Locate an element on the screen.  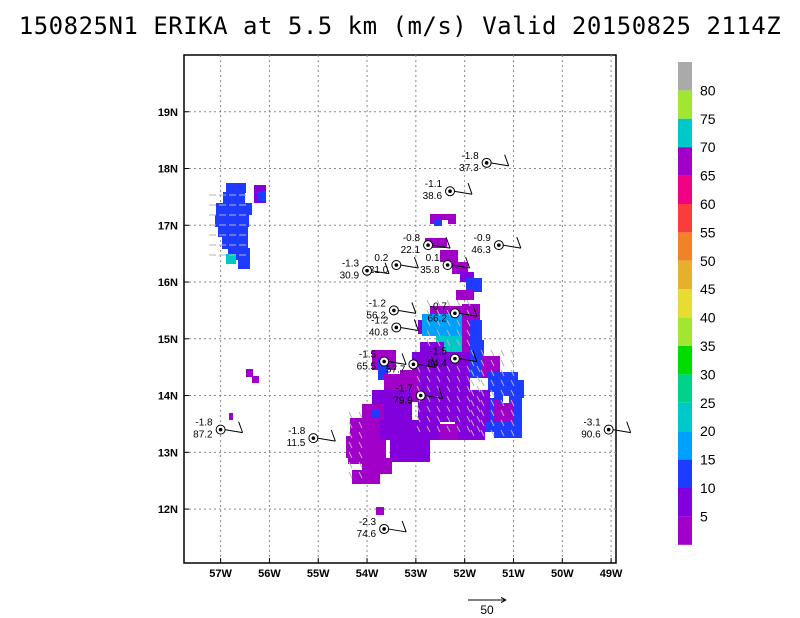
observation-value: 90.6 is located at coordinates (591, 435).